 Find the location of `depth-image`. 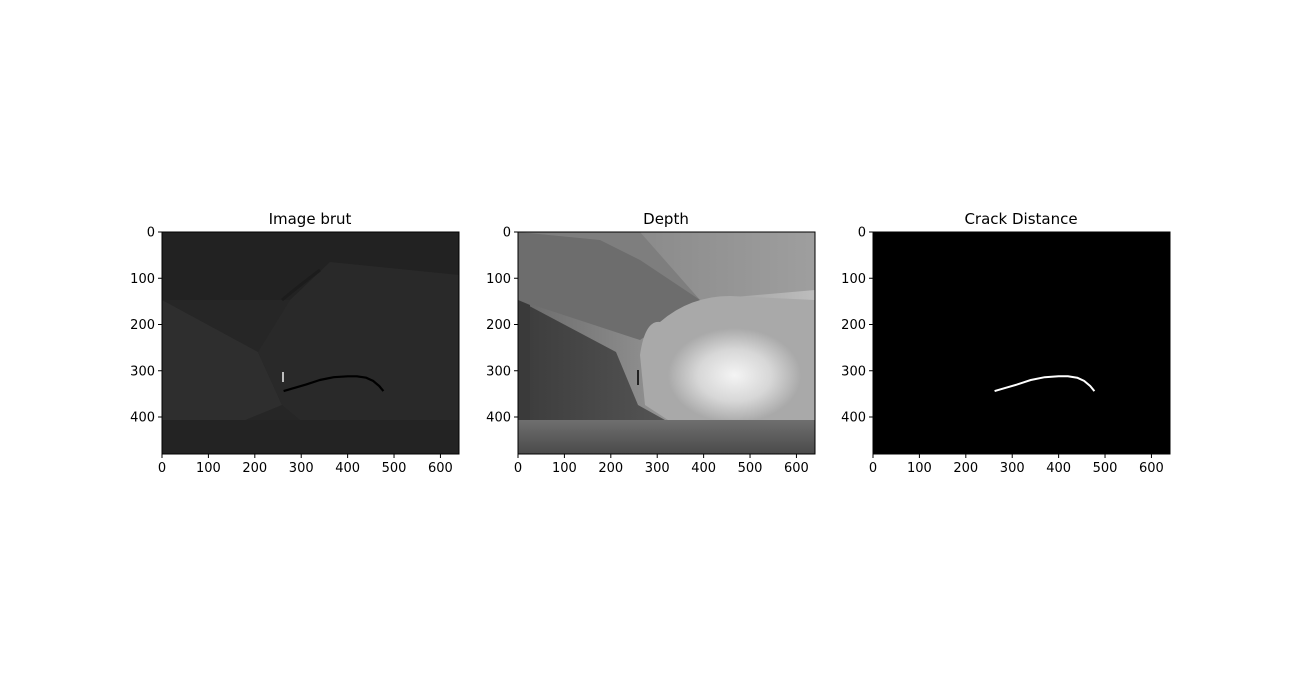

depth-image is located at coordinates (666, 343).